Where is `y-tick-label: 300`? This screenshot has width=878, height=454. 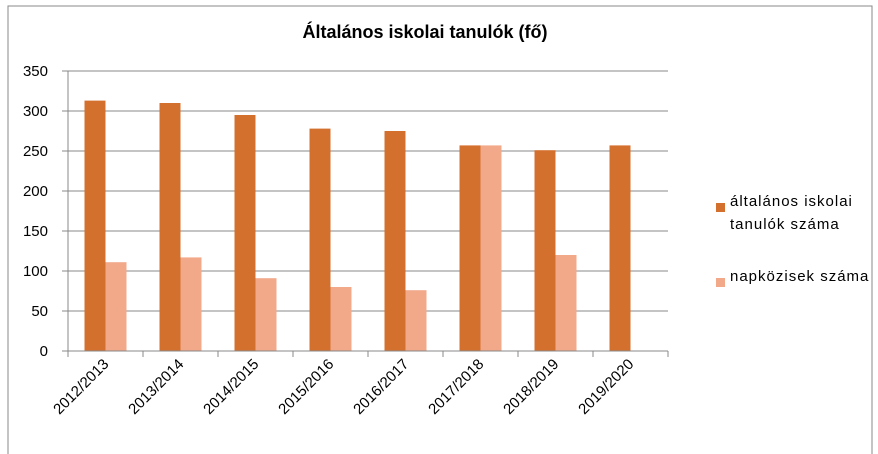
y-tick-label: 300 is located at coordinates (35, 111).